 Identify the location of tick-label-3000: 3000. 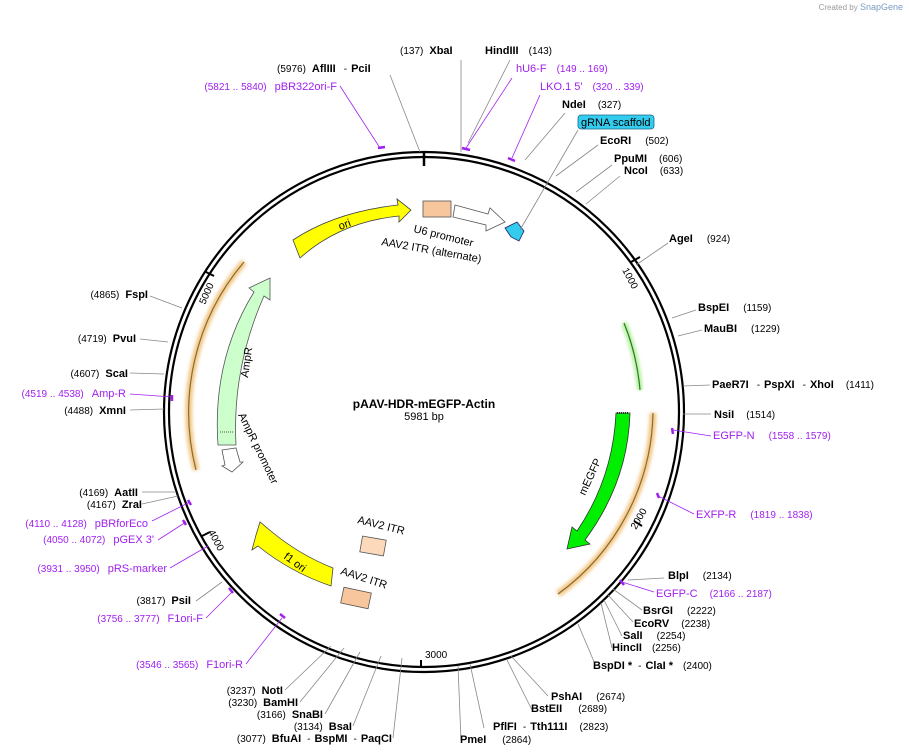
(436, 655).